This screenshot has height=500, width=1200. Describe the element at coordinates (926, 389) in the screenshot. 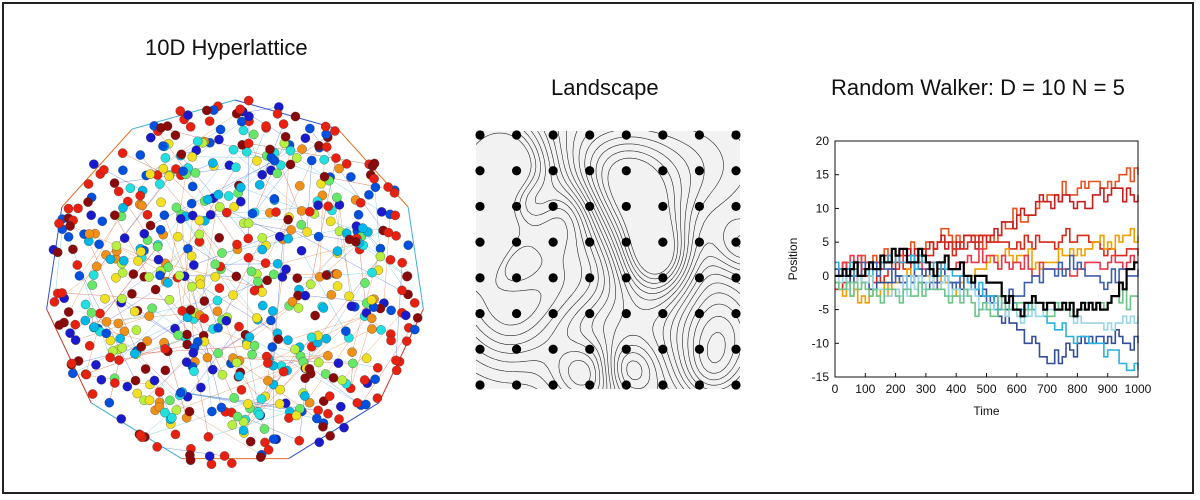

I see `x-tick-label: 300` at that location.